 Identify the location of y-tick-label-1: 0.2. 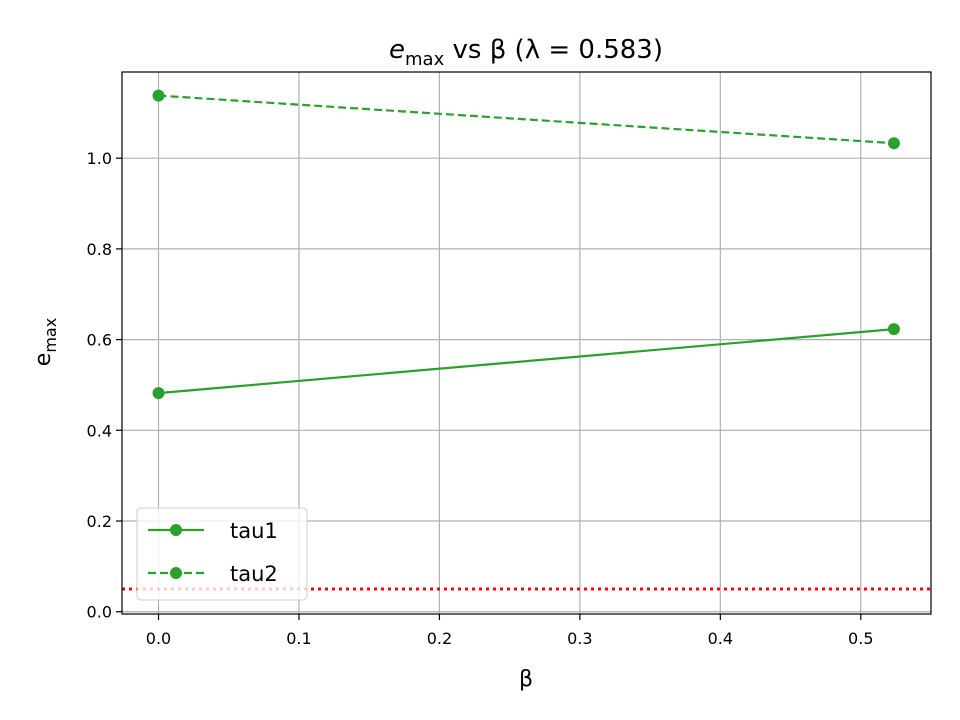
(99, 521).